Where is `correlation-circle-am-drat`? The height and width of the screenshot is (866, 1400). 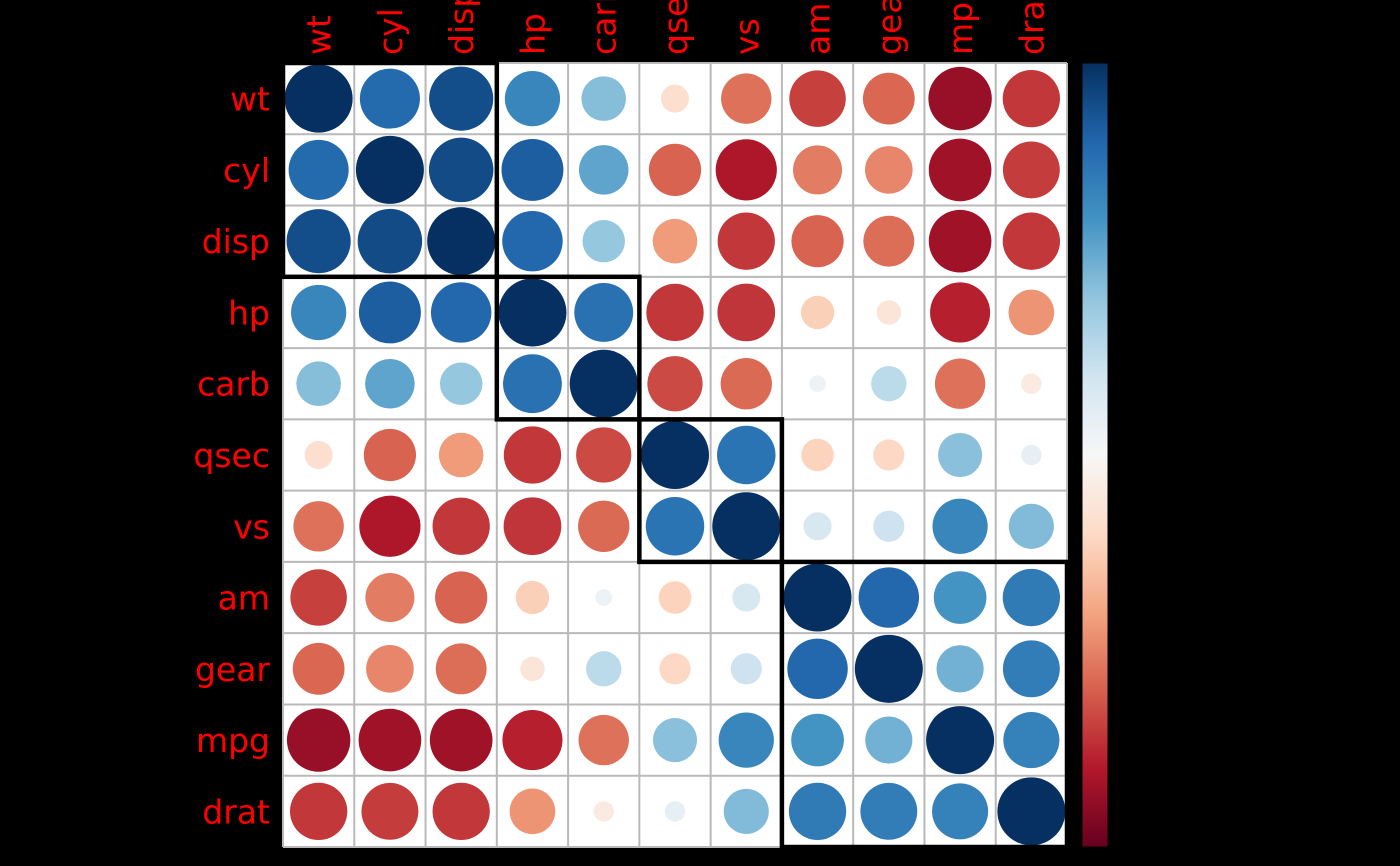
correlation-circle-am-drat is located at coordinates (1031, 597).